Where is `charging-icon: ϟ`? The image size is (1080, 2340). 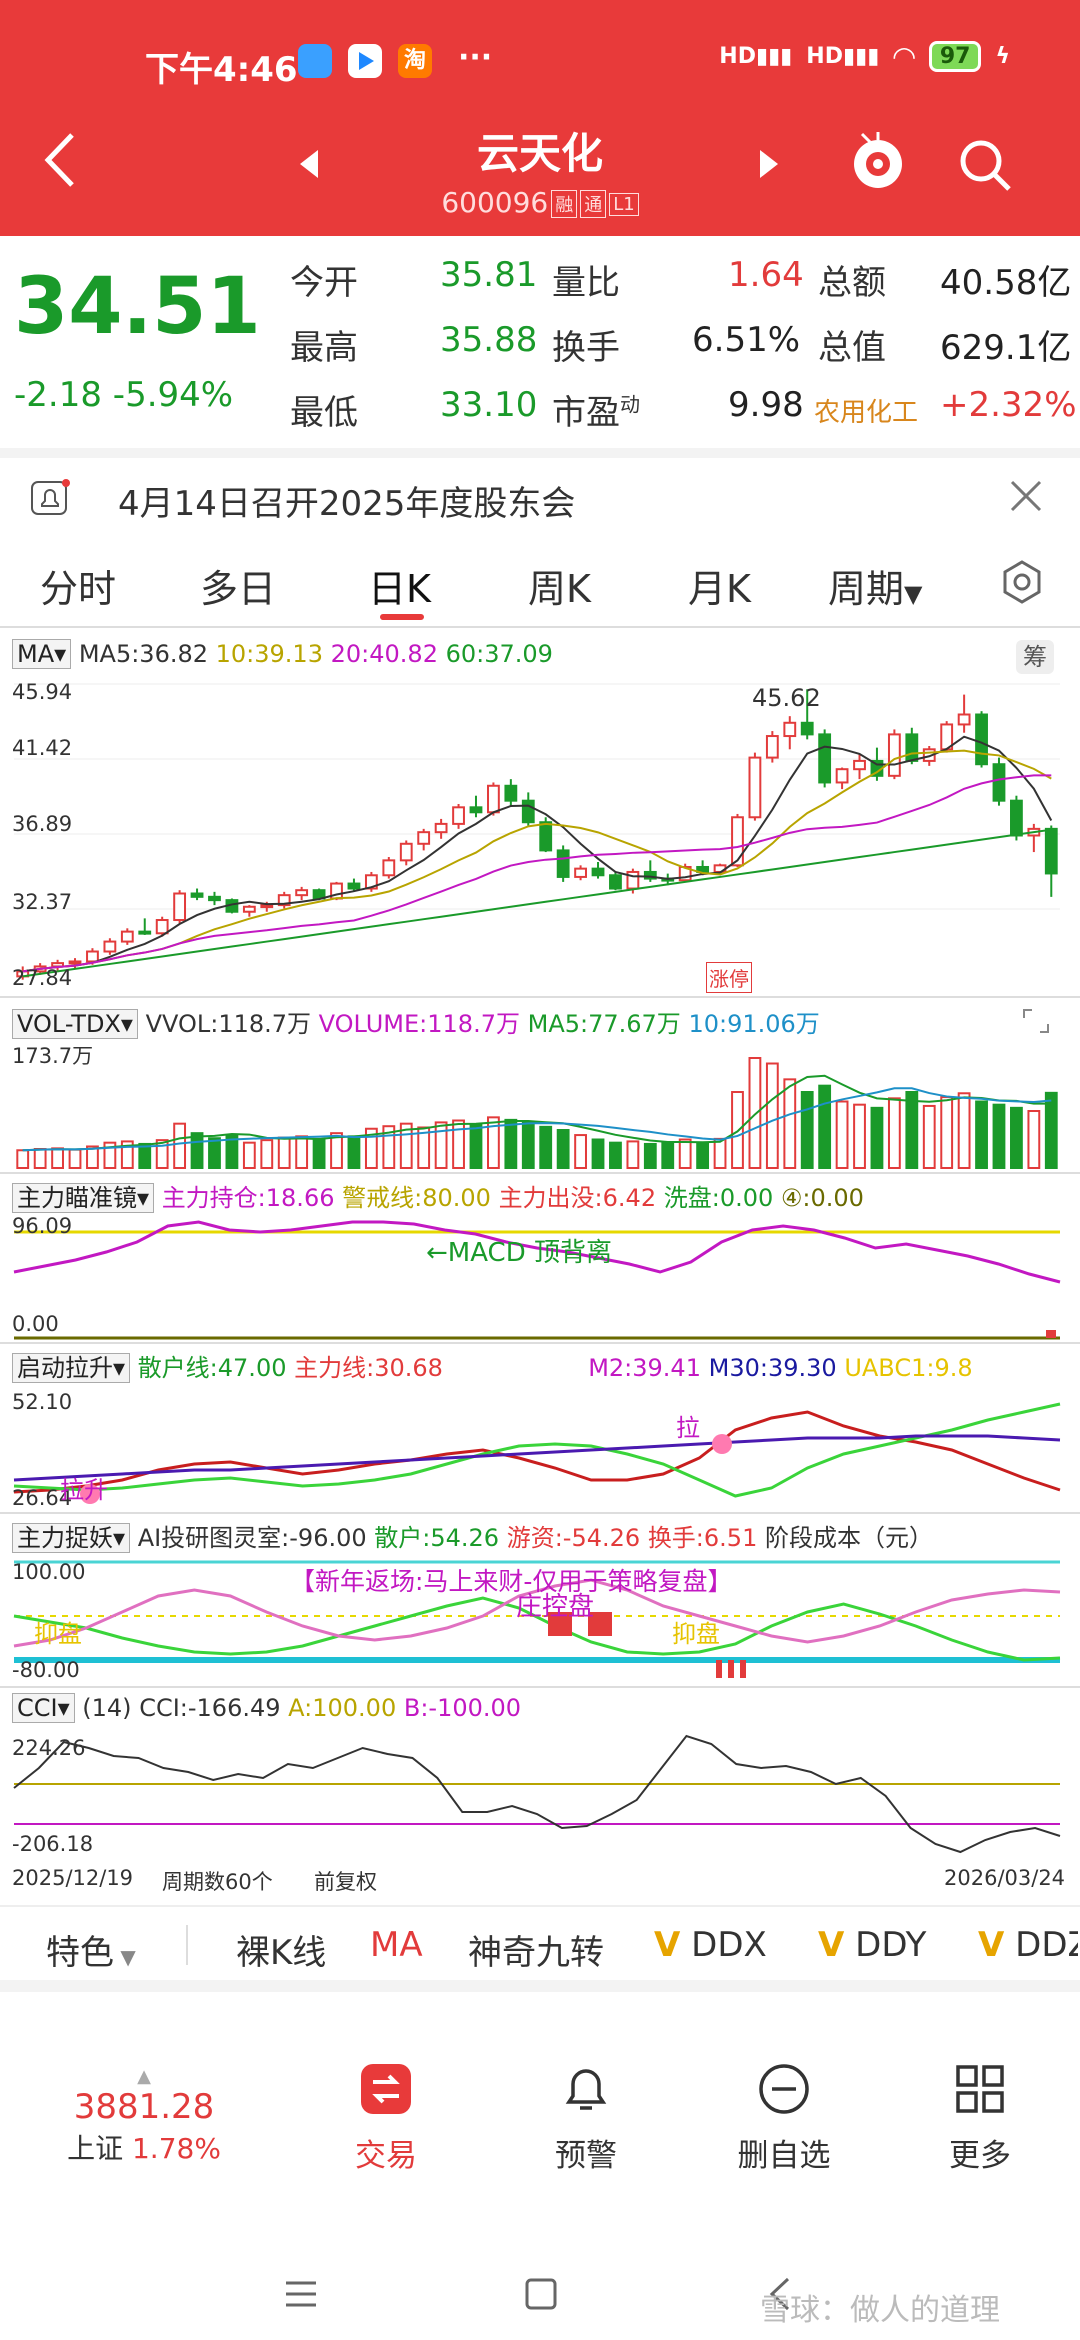 charging-icon: ϟ is located at coordinates (1002, 56).